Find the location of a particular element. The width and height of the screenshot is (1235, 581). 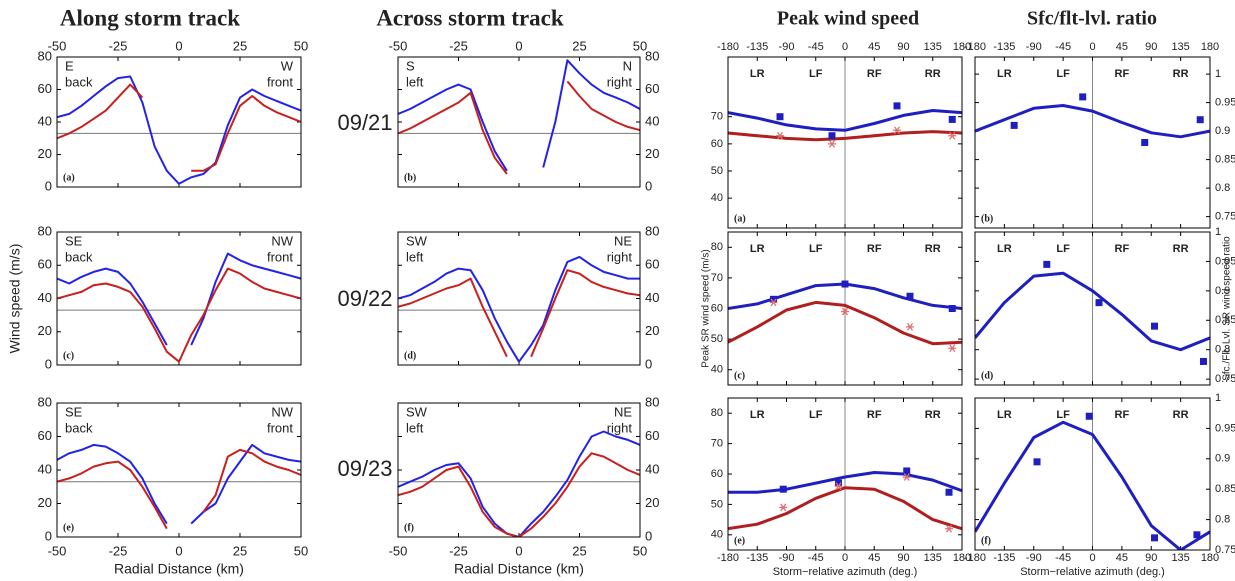

column-title: Sfc/flt-lvl. ratio is located at coordinates (1092, 19).